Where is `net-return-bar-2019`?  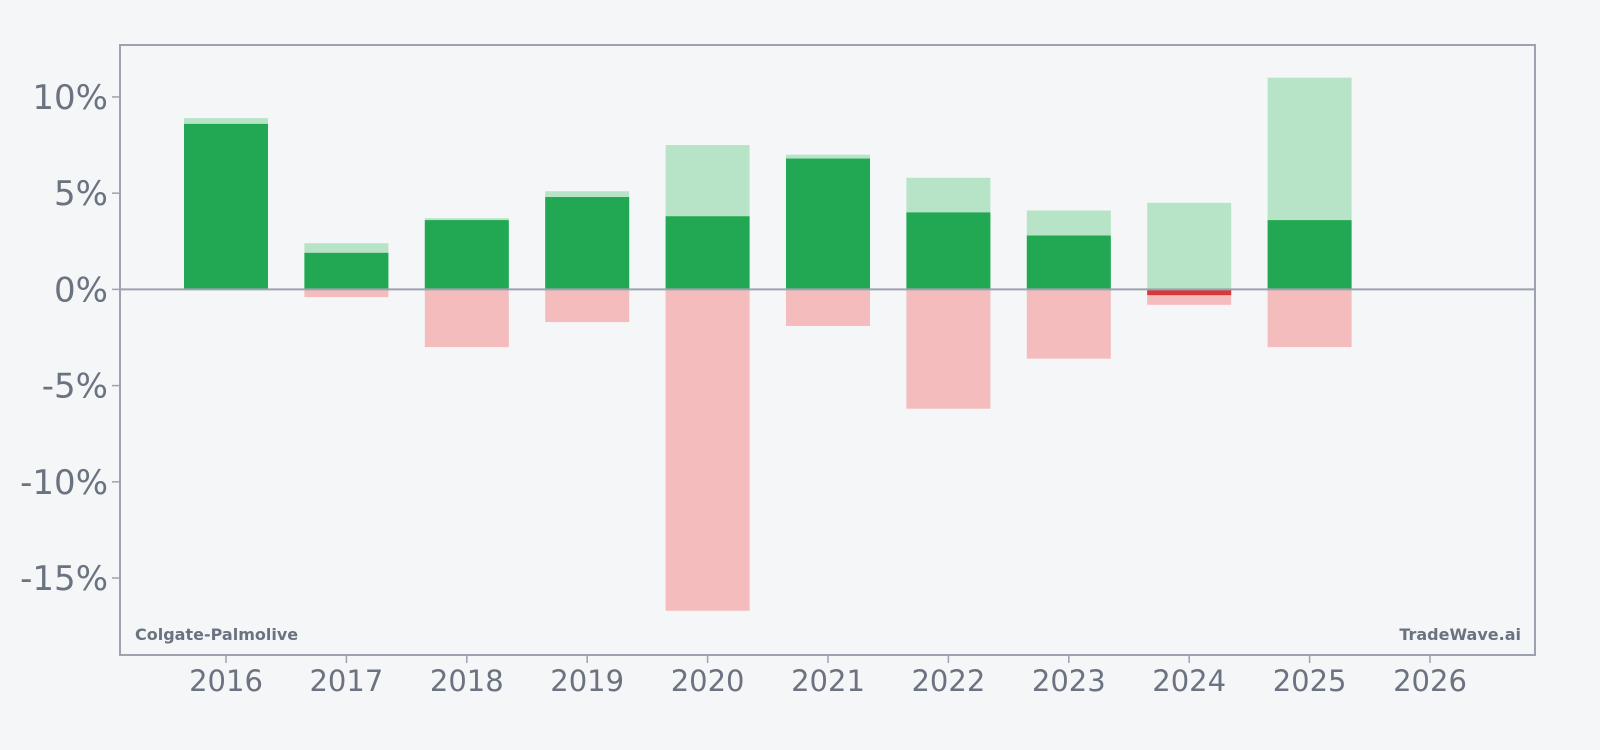 net-return-bar-2019 is located at coordinates (587, 243).